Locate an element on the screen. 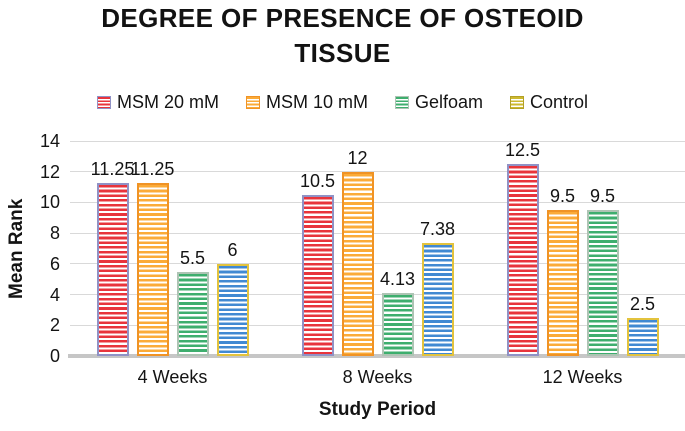 The image size is (685, 431). bar-msm-10-mm-12-weeks is located at coordinates (562, 283).